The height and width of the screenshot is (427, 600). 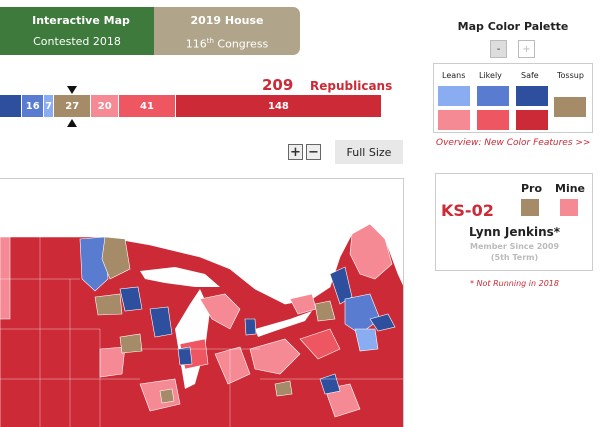 I want to click on palette-plus-button: +, so click(x=526, y=49).